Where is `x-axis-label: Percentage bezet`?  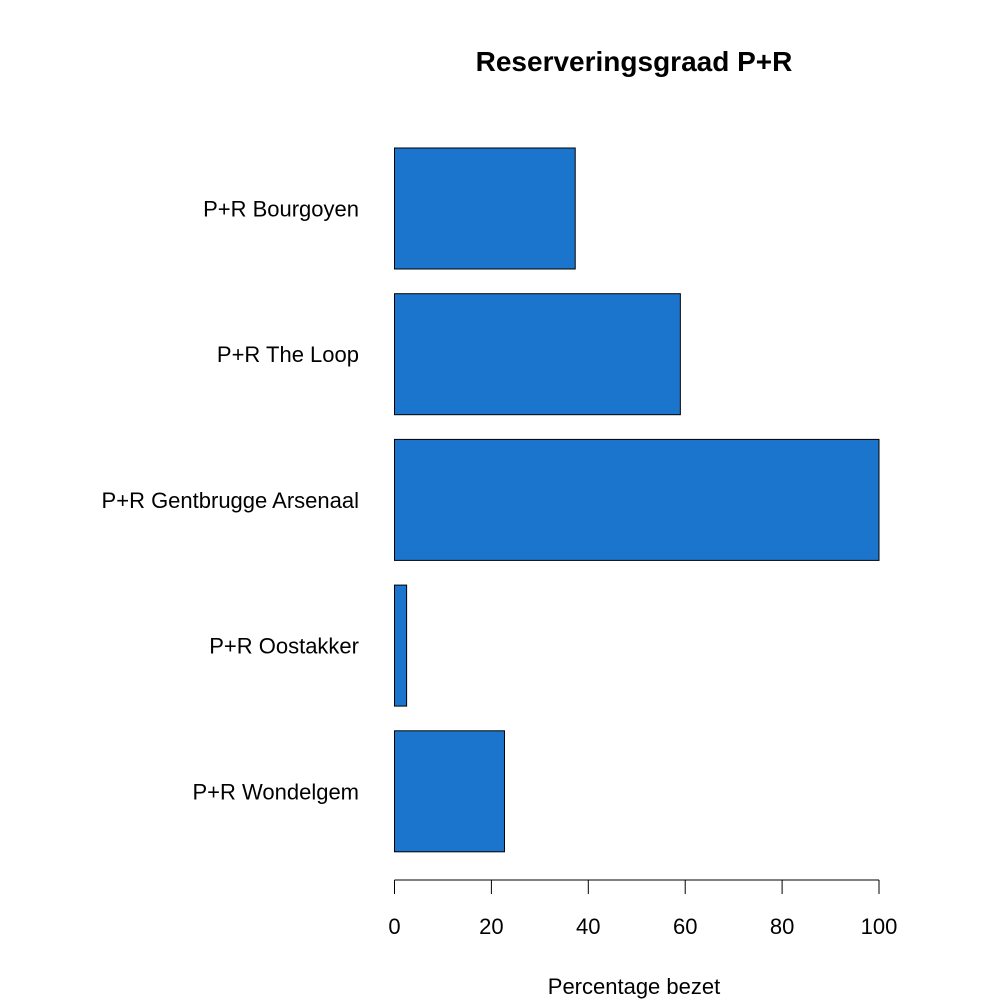 x-axis-label: Percentage bezet is located at coordinates (634, 986).